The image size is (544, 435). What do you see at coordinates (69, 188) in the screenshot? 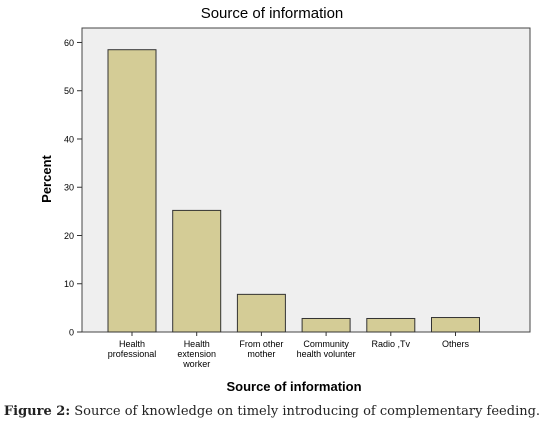
I see `y-tick-label: 30` at bounding box center [69, 188].